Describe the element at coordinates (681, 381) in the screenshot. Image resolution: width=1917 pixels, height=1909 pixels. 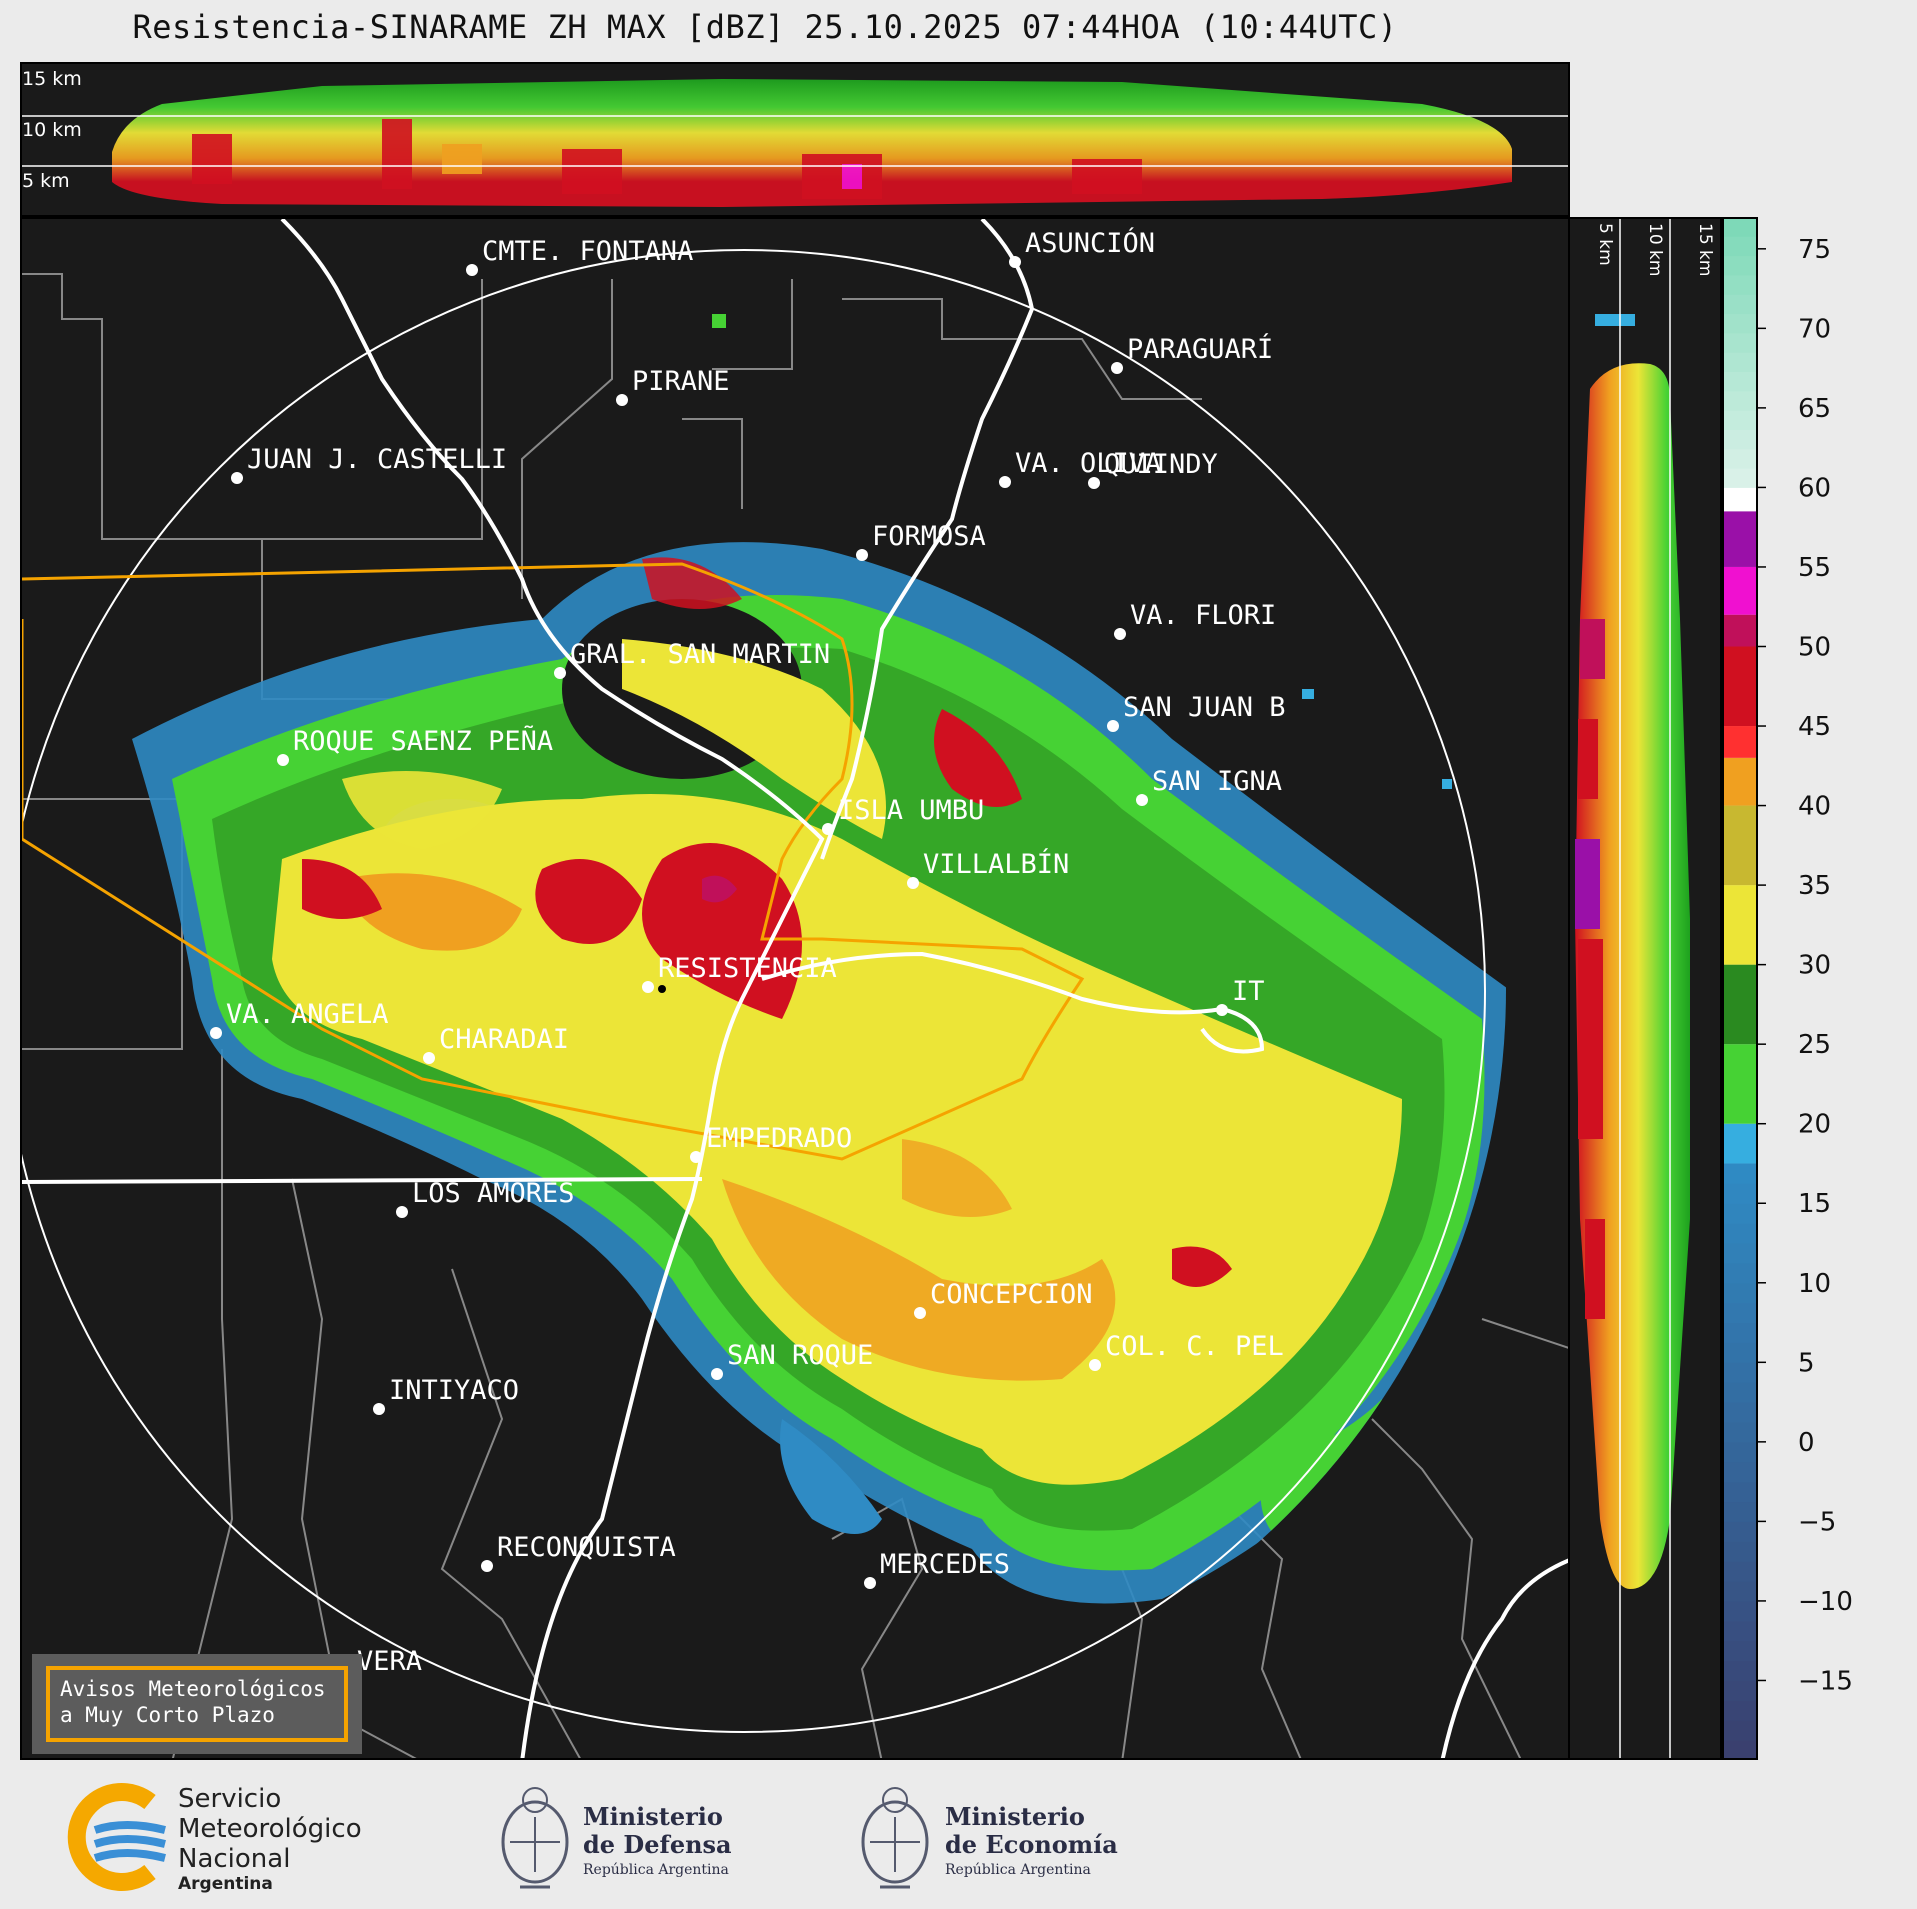
I see `city-label: PIRANE` at that location.